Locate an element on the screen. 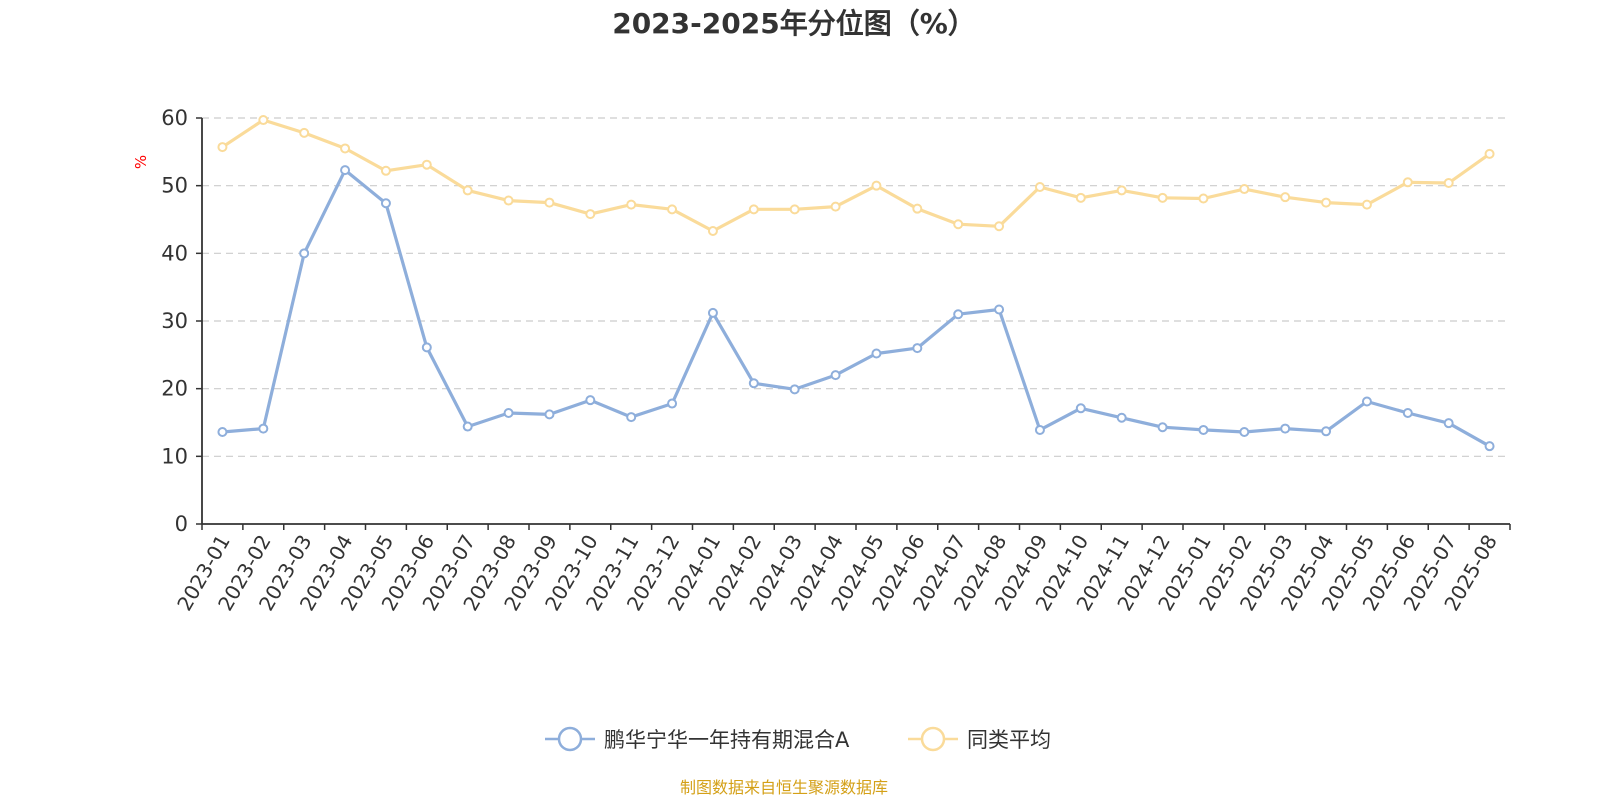 The width and height of the screenshot is (1600, 800). y-axis-unit-label: % is located at coordinates (141, 162).